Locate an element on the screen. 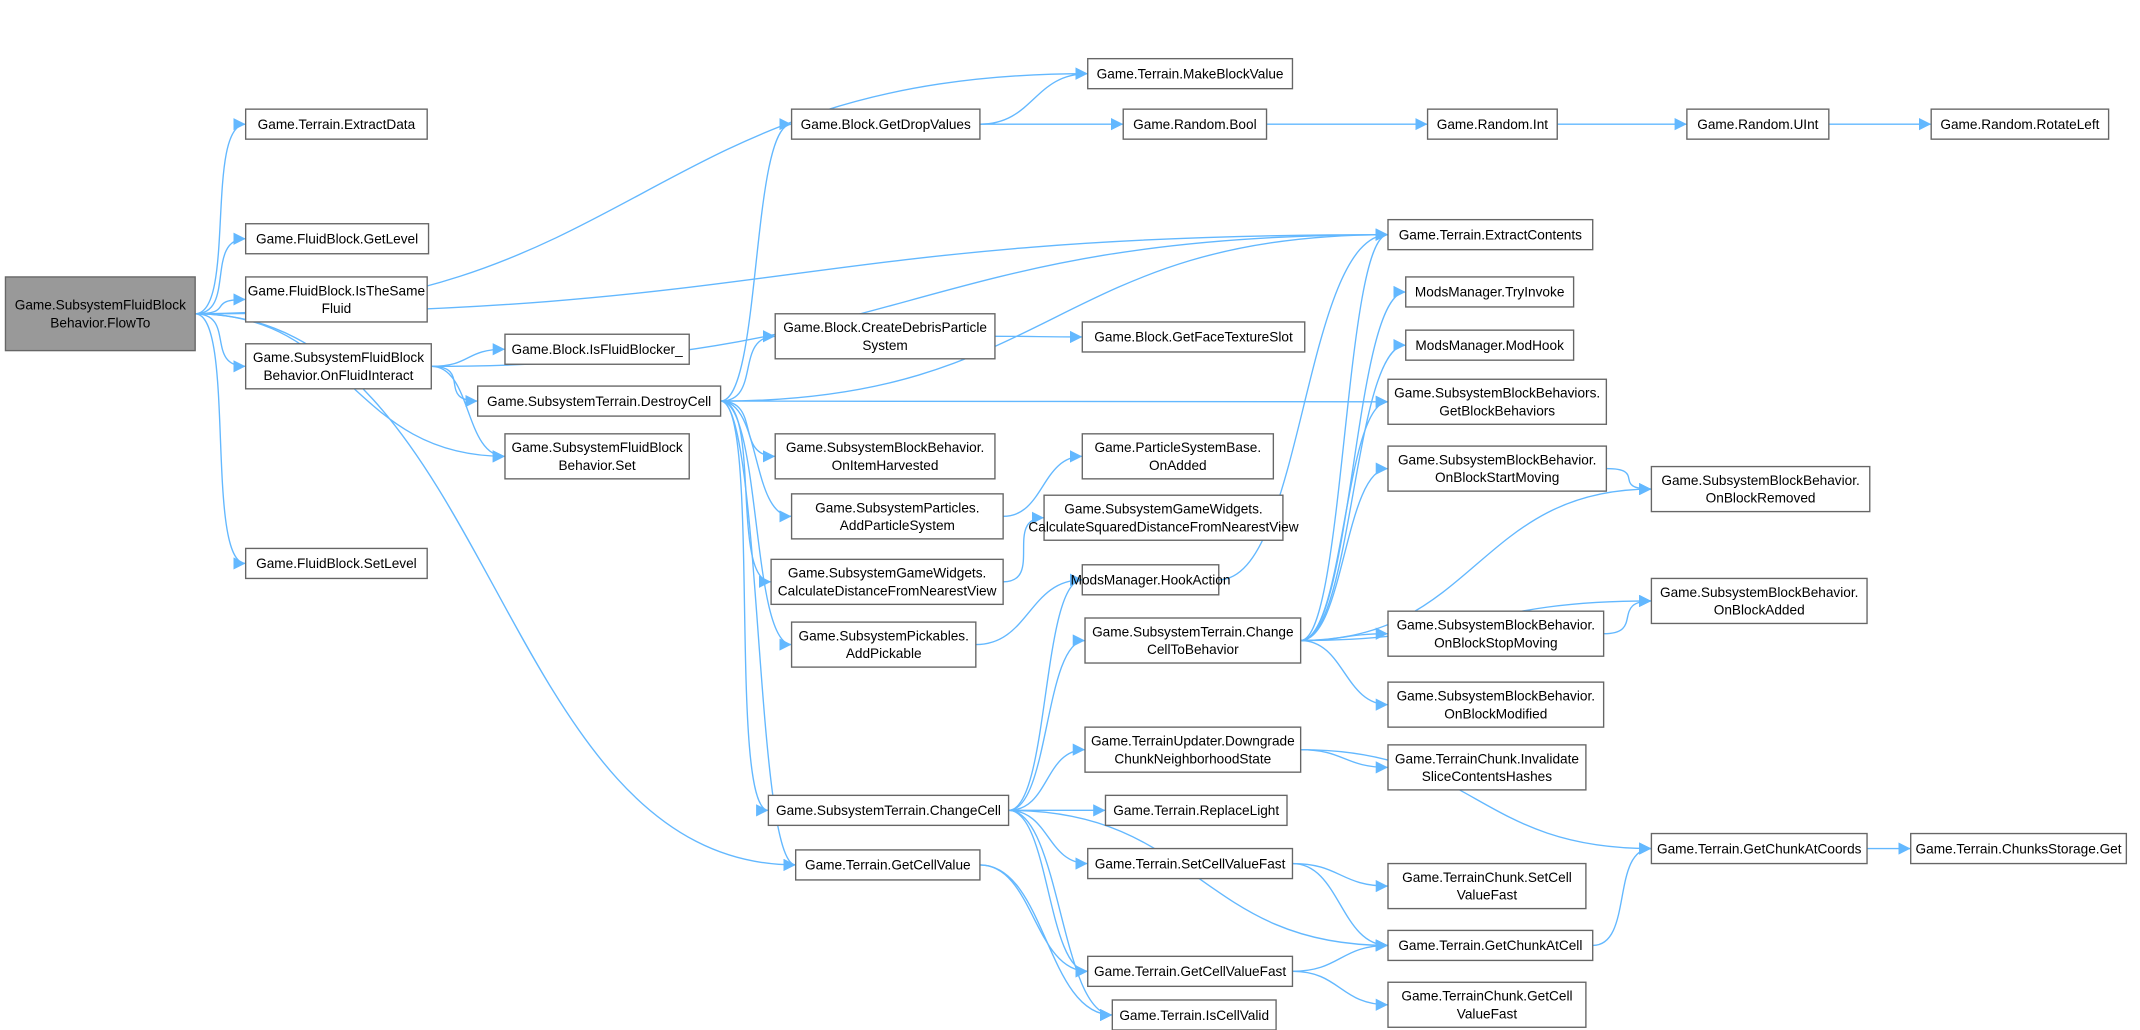  node-label: OnAdded is located at coordinates (1178, 465).